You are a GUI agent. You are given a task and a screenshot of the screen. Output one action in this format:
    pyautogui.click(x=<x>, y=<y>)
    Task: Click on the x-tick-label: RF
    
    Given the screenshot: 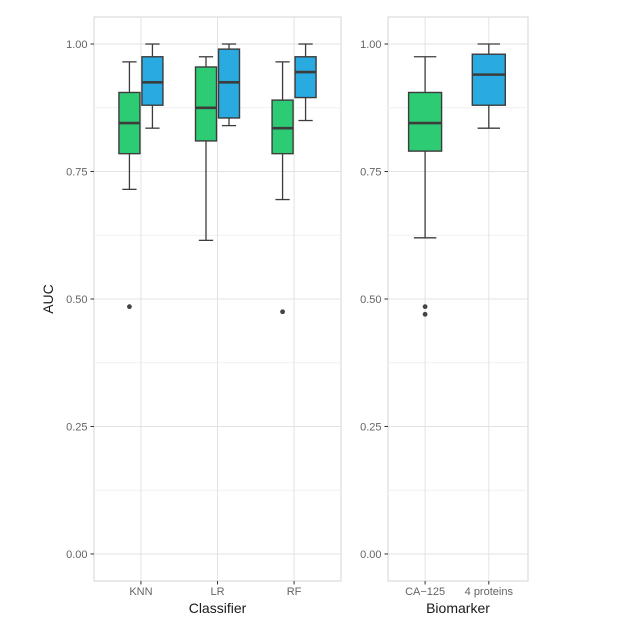 What is the action you would take?
    pyautogui.click(x=294, y=592)
    